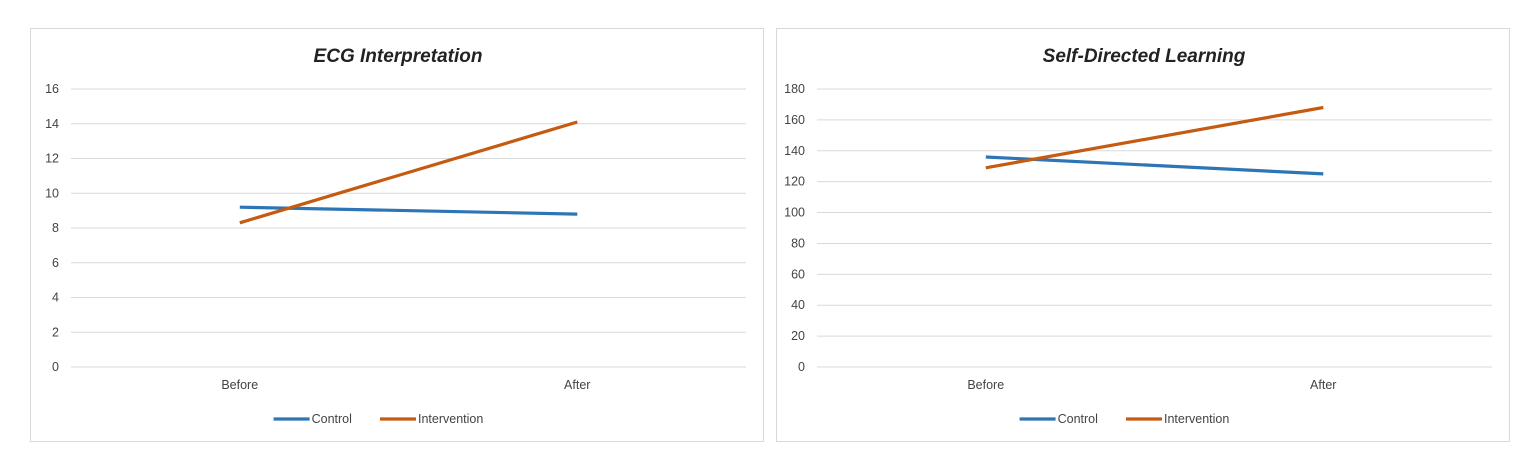  What do you see at coordinates (794, 120) in the screenshot?
I see `y-tick-label: 160` at bounding box center [794, 120].